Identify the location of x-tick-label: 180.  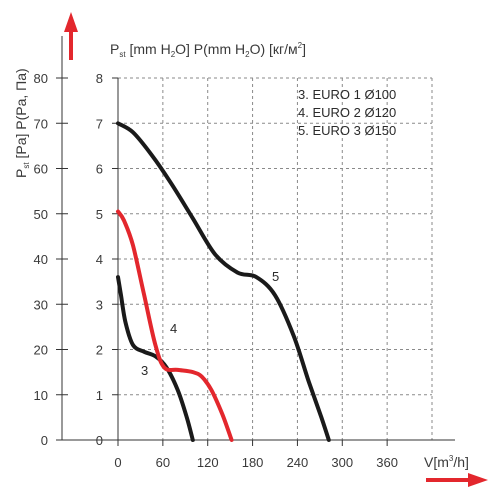
(253, 462).